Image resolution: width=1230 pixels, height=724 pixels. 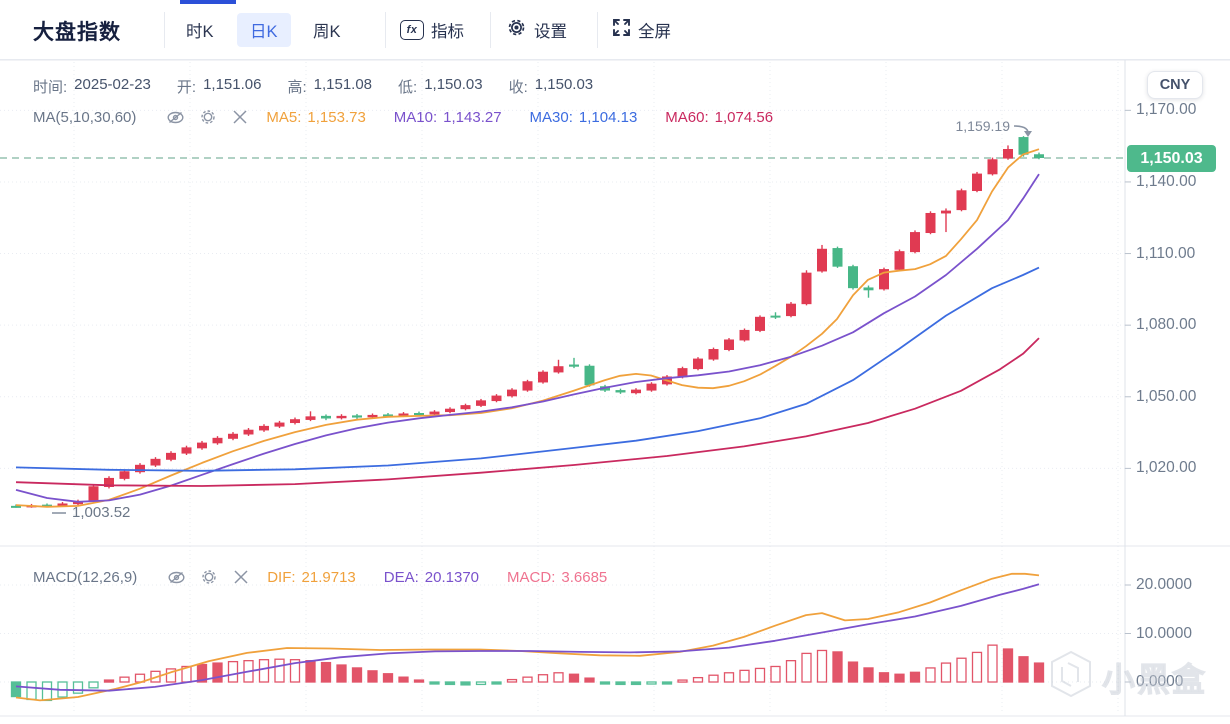 I want to click on price-tick-label: 1,050.00, so click(x=1166, y=396).